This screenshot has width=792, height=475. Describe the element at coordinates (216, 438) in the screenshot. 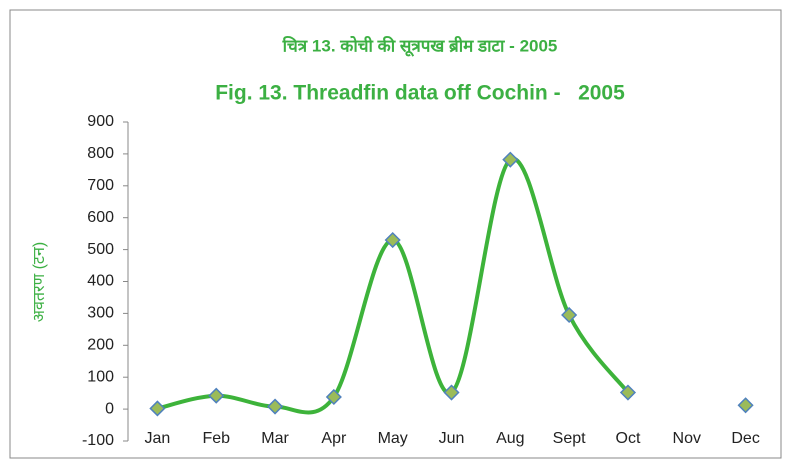

I see `x-tick-label: Feb` at that location.